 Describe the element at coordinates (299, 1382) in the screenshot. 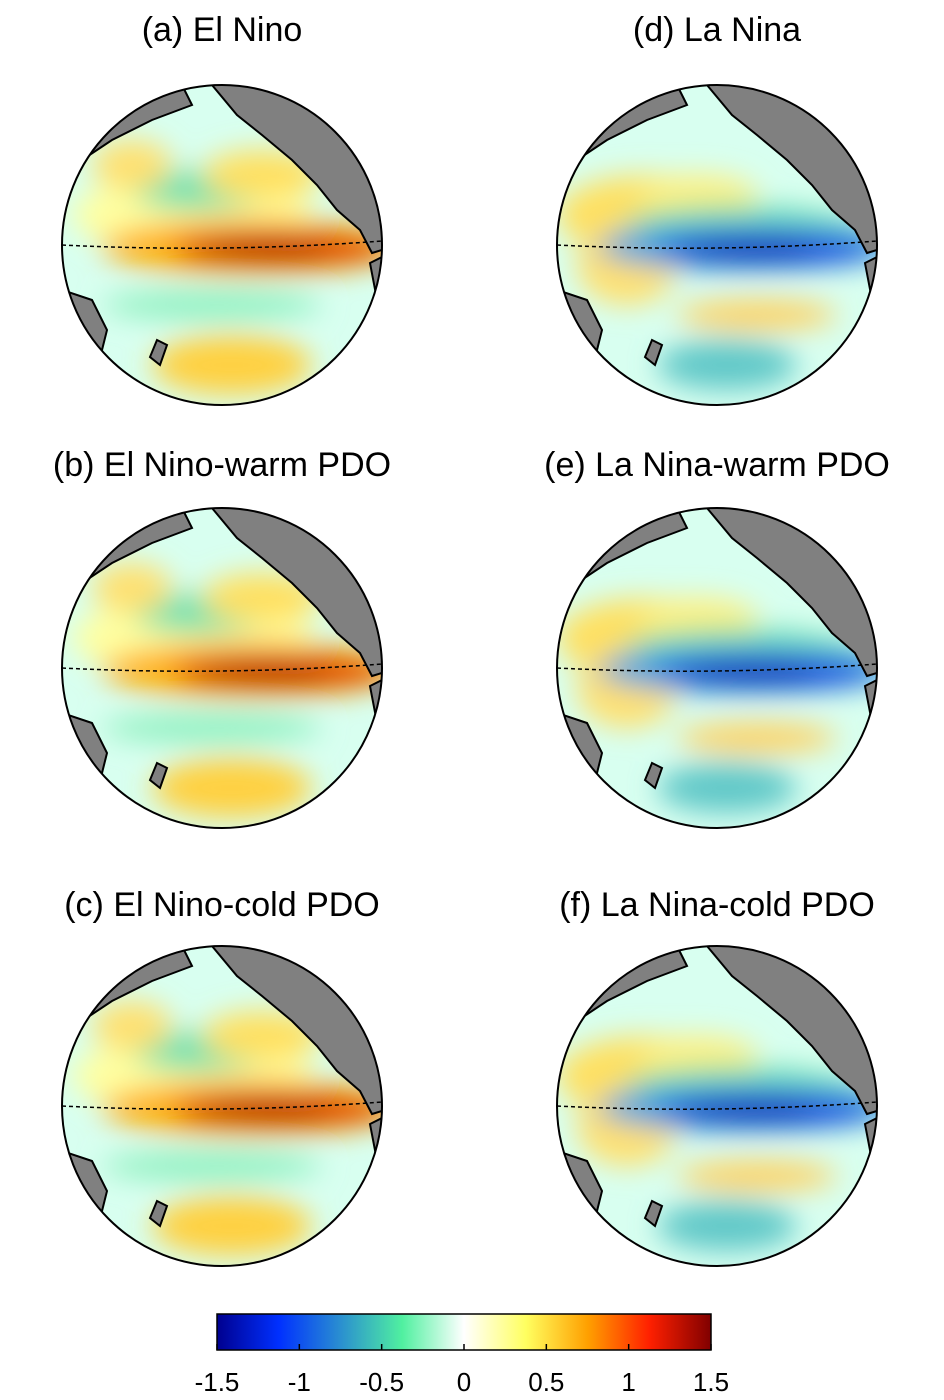

I see `colorbar-tick-label: -1` at that location.